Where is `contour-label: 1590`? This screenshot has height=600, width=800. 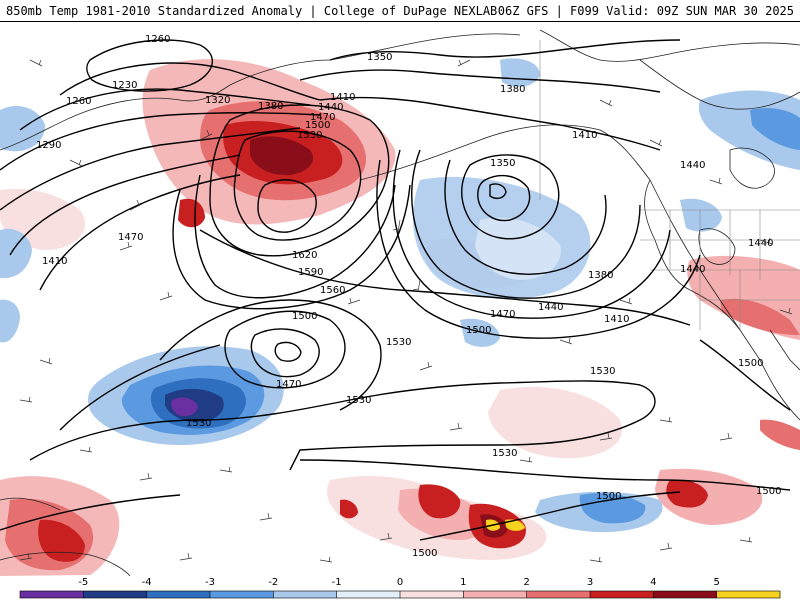
contour-label: 1590 is located at coordinates (310, 272).